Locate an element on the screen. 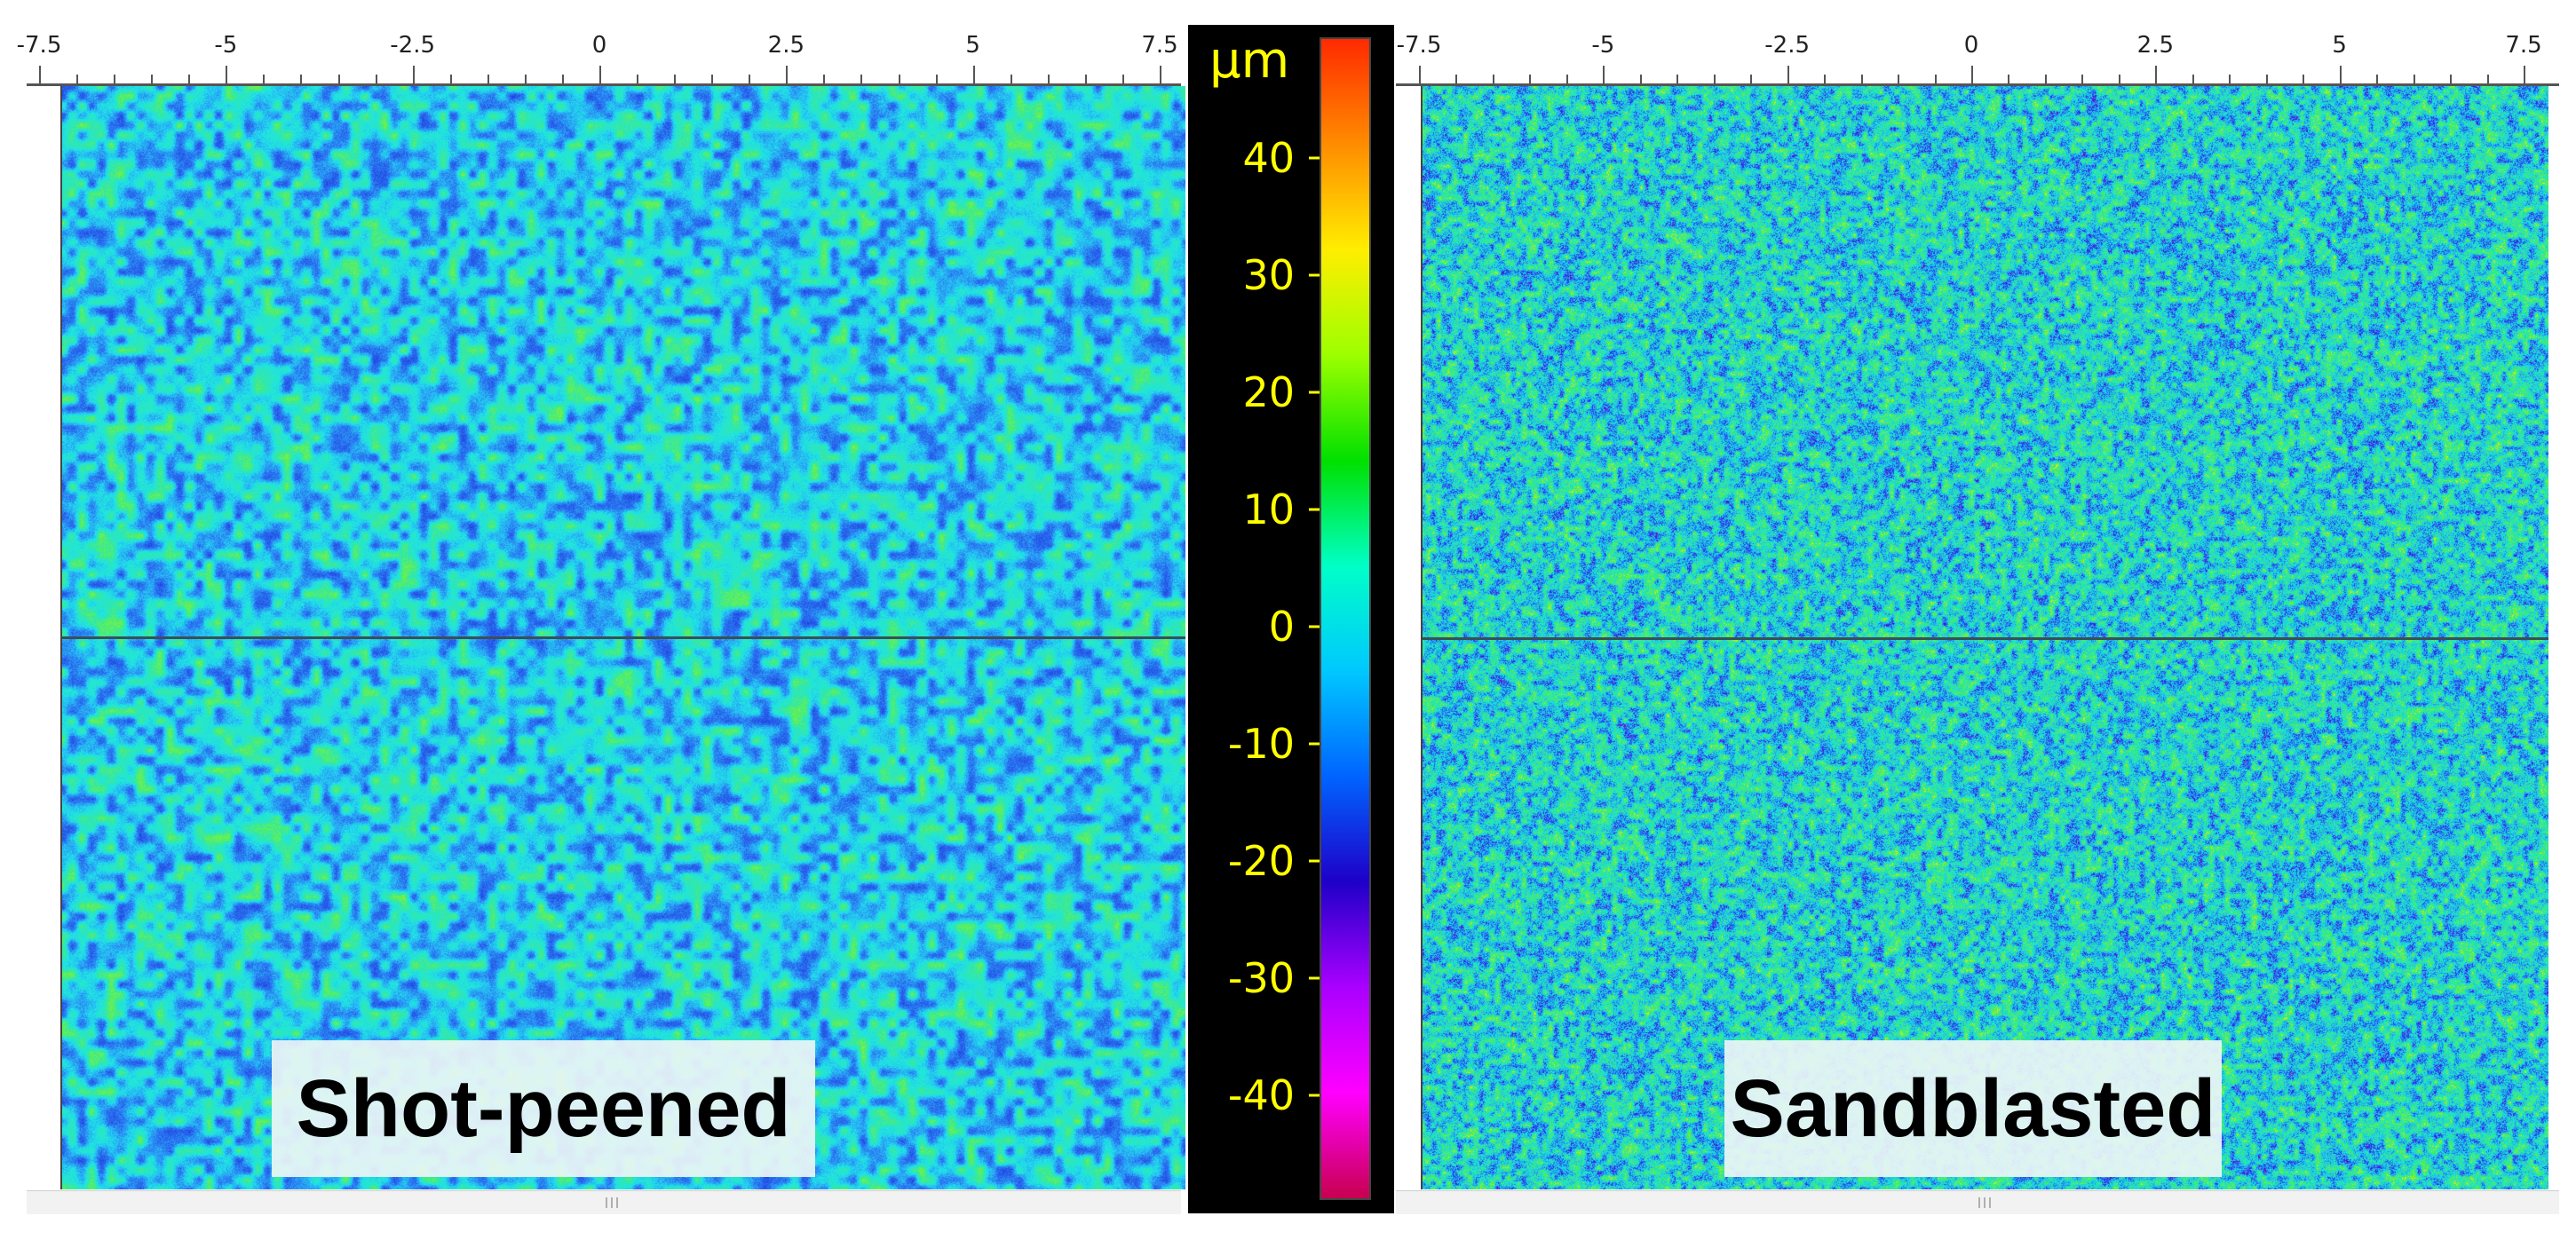  colorbar-tick-label: 30 is located at coordinates (1269, 275).